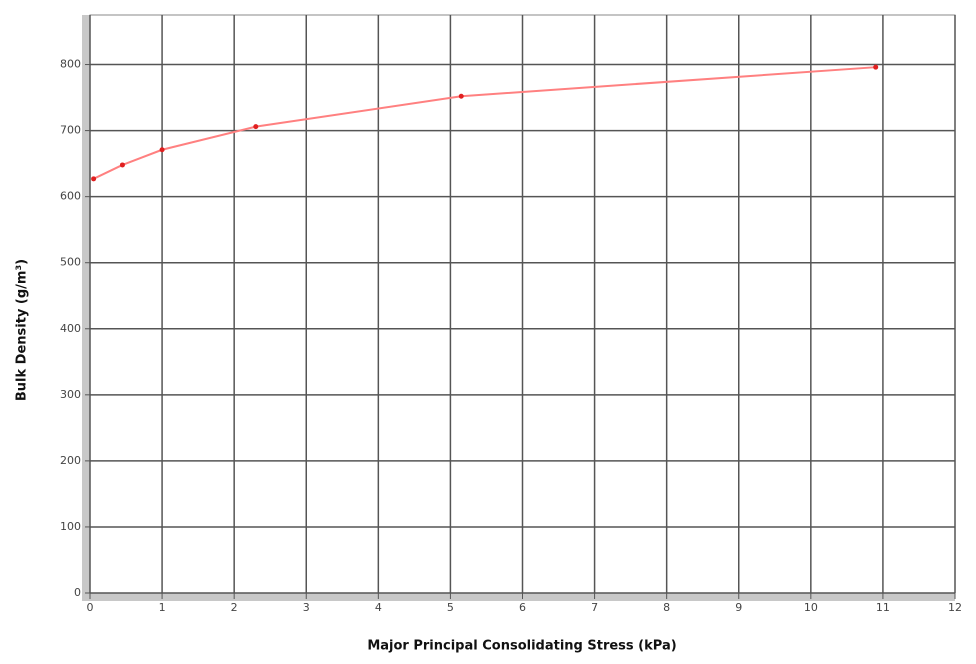 Image resolution: width=976 pixels, height=664 pixels. What do you see at coordinates (70, 130) in the screenshot?
I see `y-tick-label: 700` at bounding box center [70, 130].